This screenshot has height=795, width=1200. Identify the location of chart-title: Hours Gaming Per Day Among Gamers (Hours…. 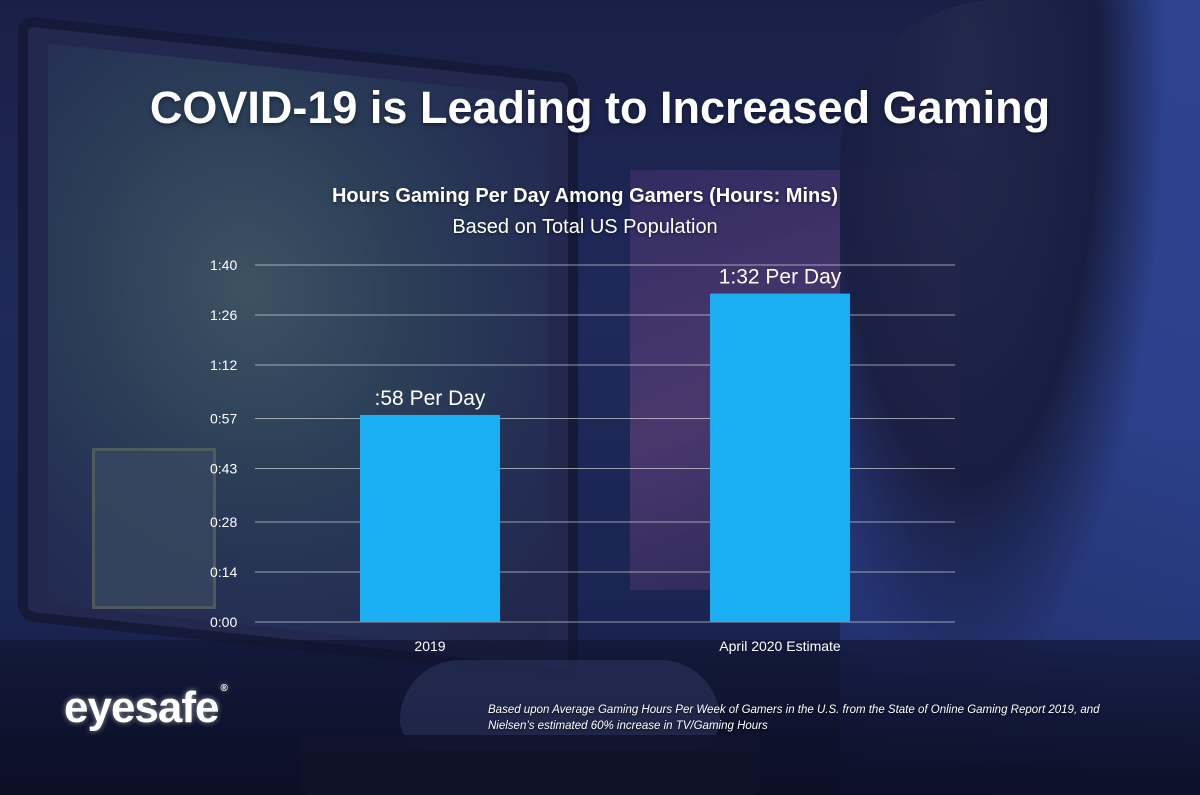
(584, 196).